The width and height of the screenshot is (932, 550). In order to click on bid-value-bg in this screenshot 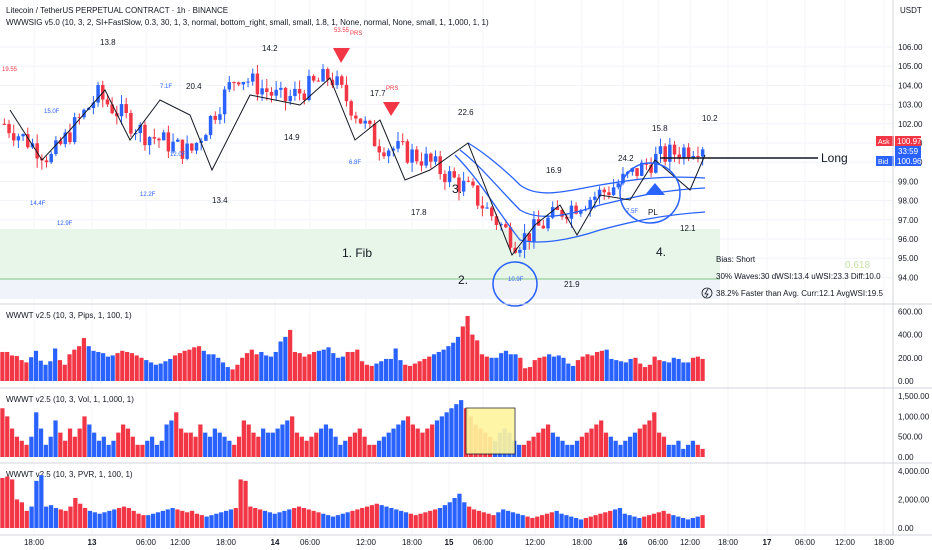, I will do `click(908, 161)`.